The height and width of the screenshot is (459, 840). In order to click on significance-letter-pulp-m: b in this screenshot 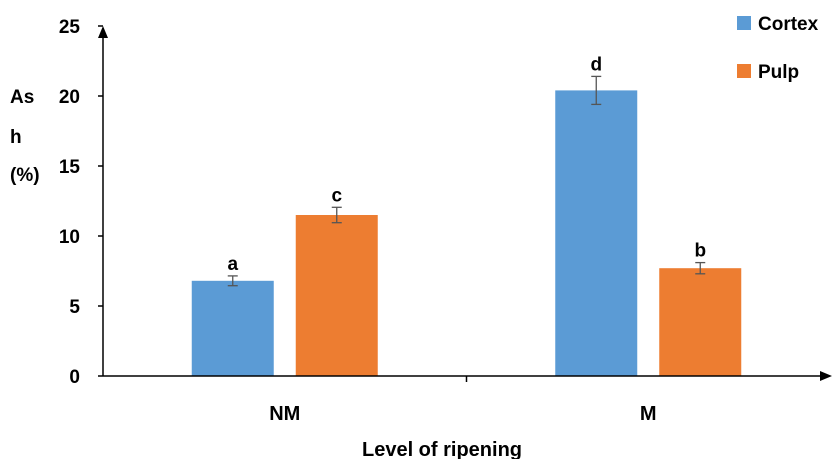, I will do `click(700, 251)`.